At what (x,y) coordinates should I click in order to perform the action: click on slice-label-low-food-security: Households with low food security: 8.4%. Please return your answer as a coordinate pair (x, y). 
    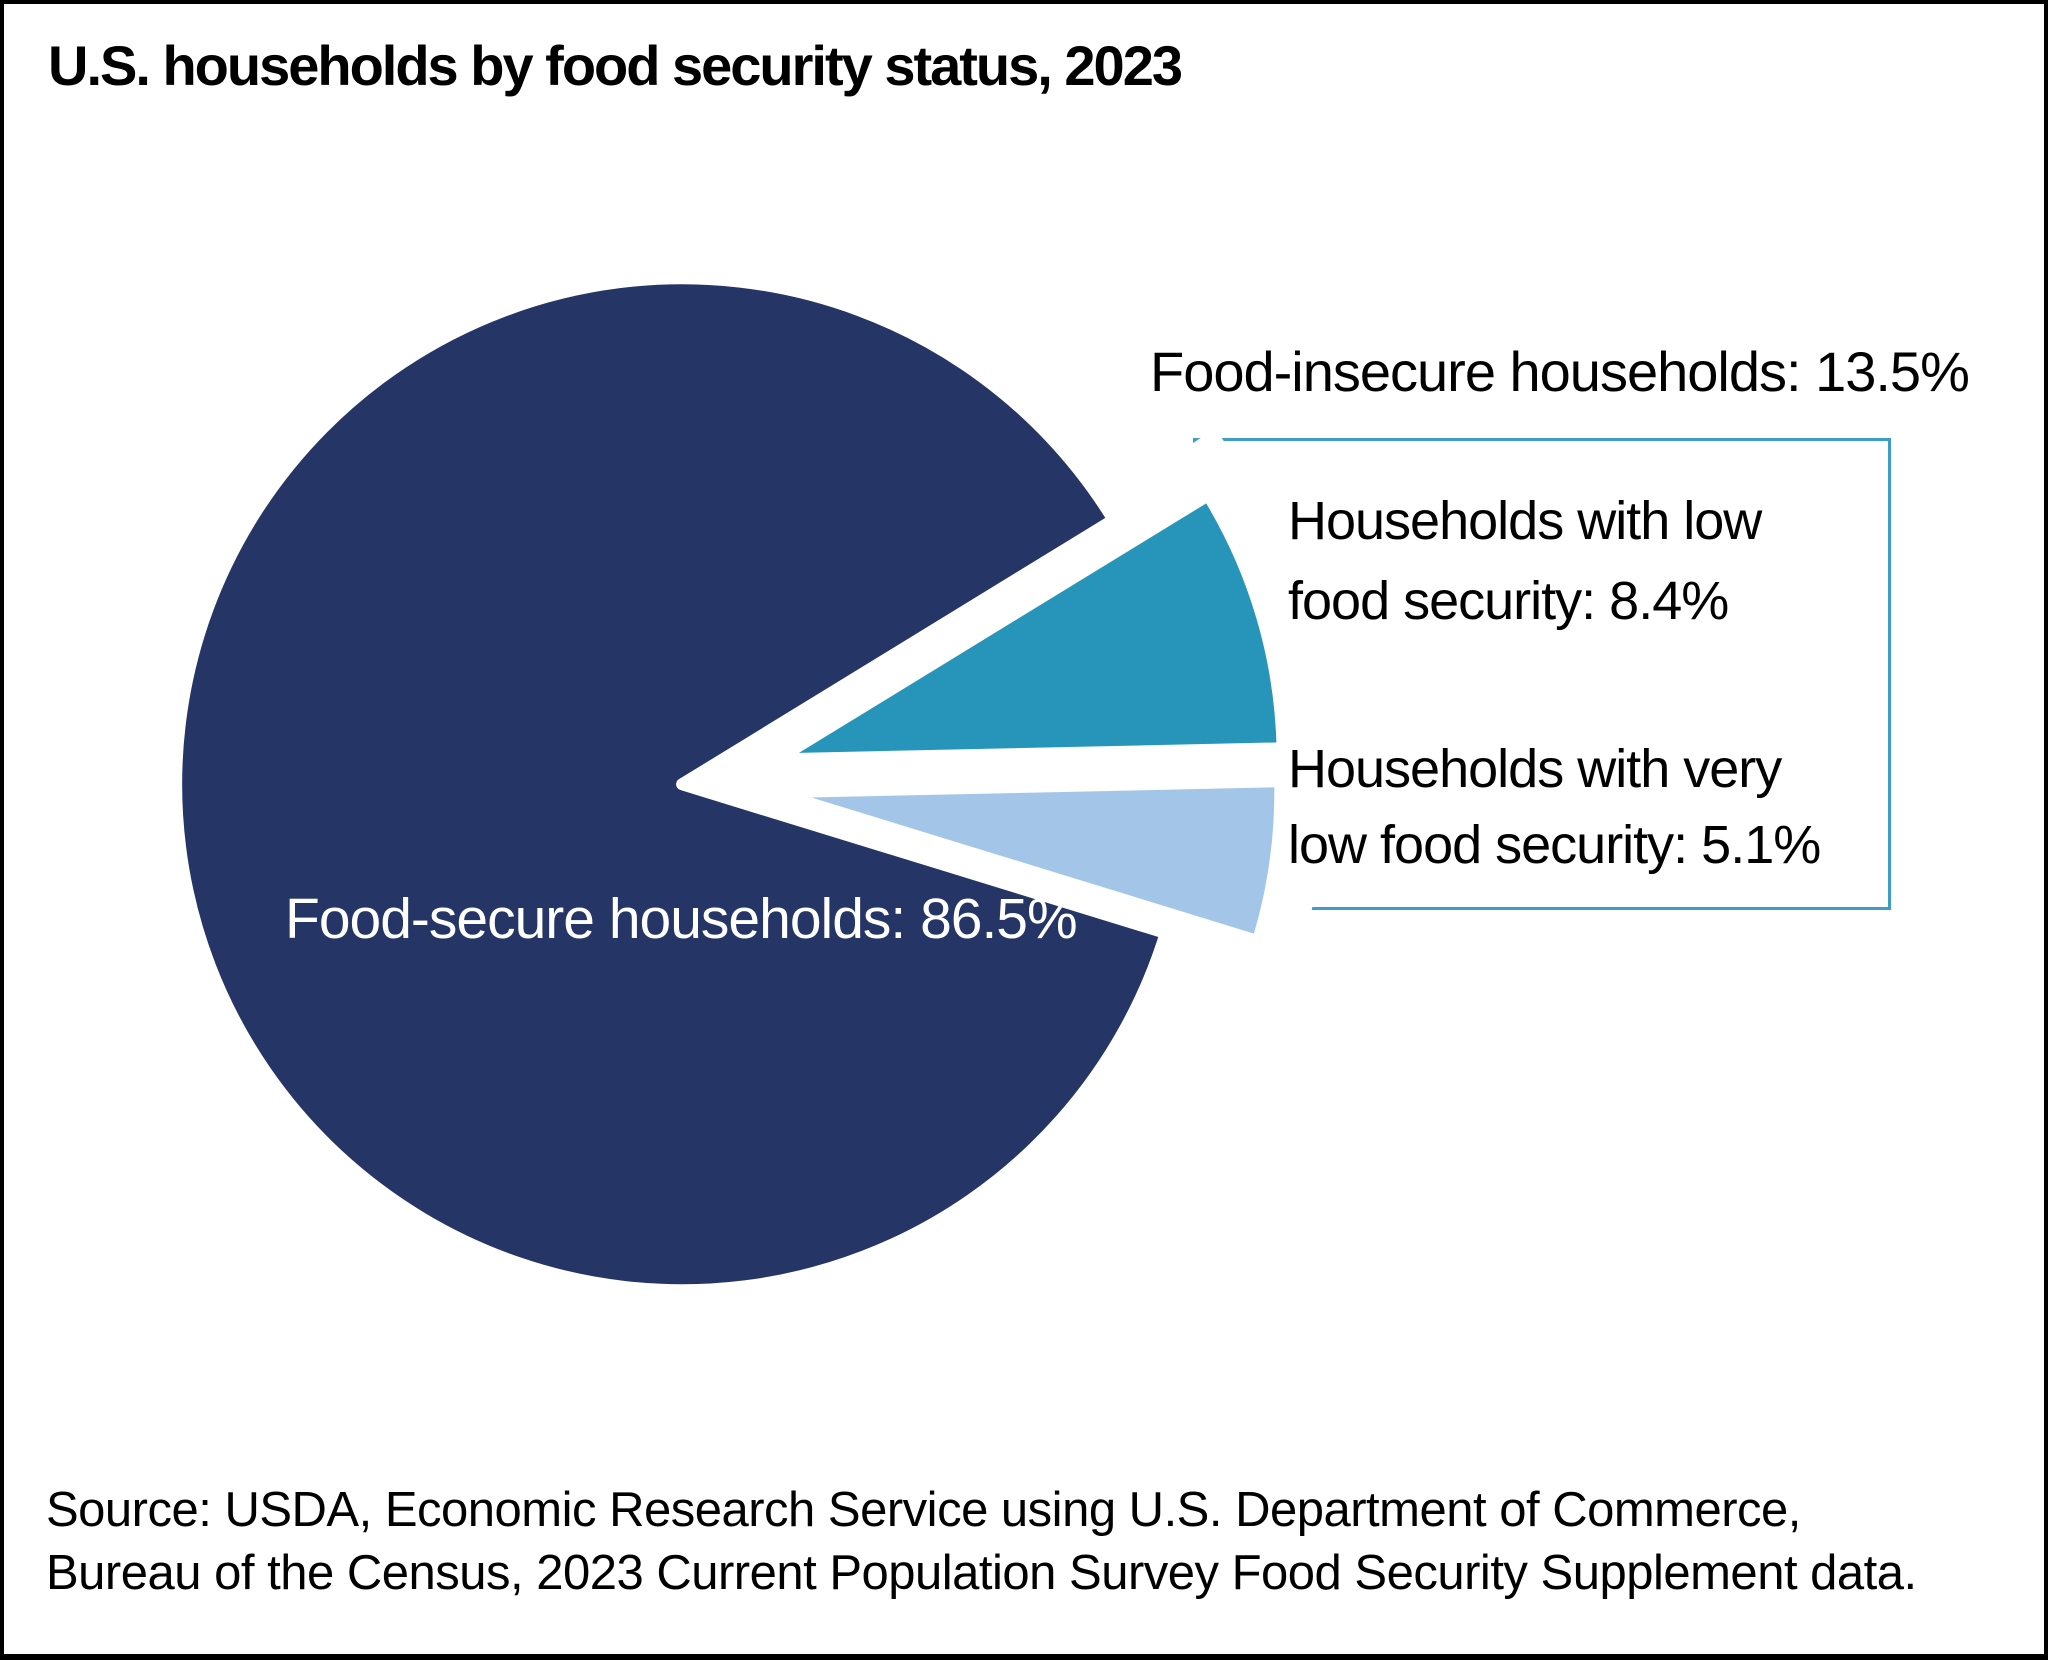
    Looking at the image, I should click on (1525, 561).